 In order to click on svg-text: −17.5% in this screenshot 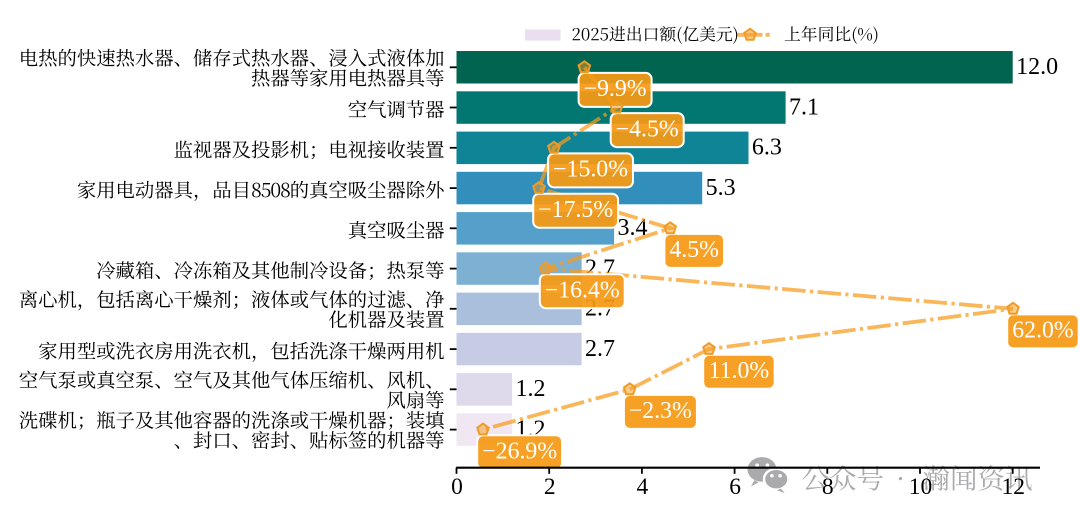, I will do `click(575, 210)`.